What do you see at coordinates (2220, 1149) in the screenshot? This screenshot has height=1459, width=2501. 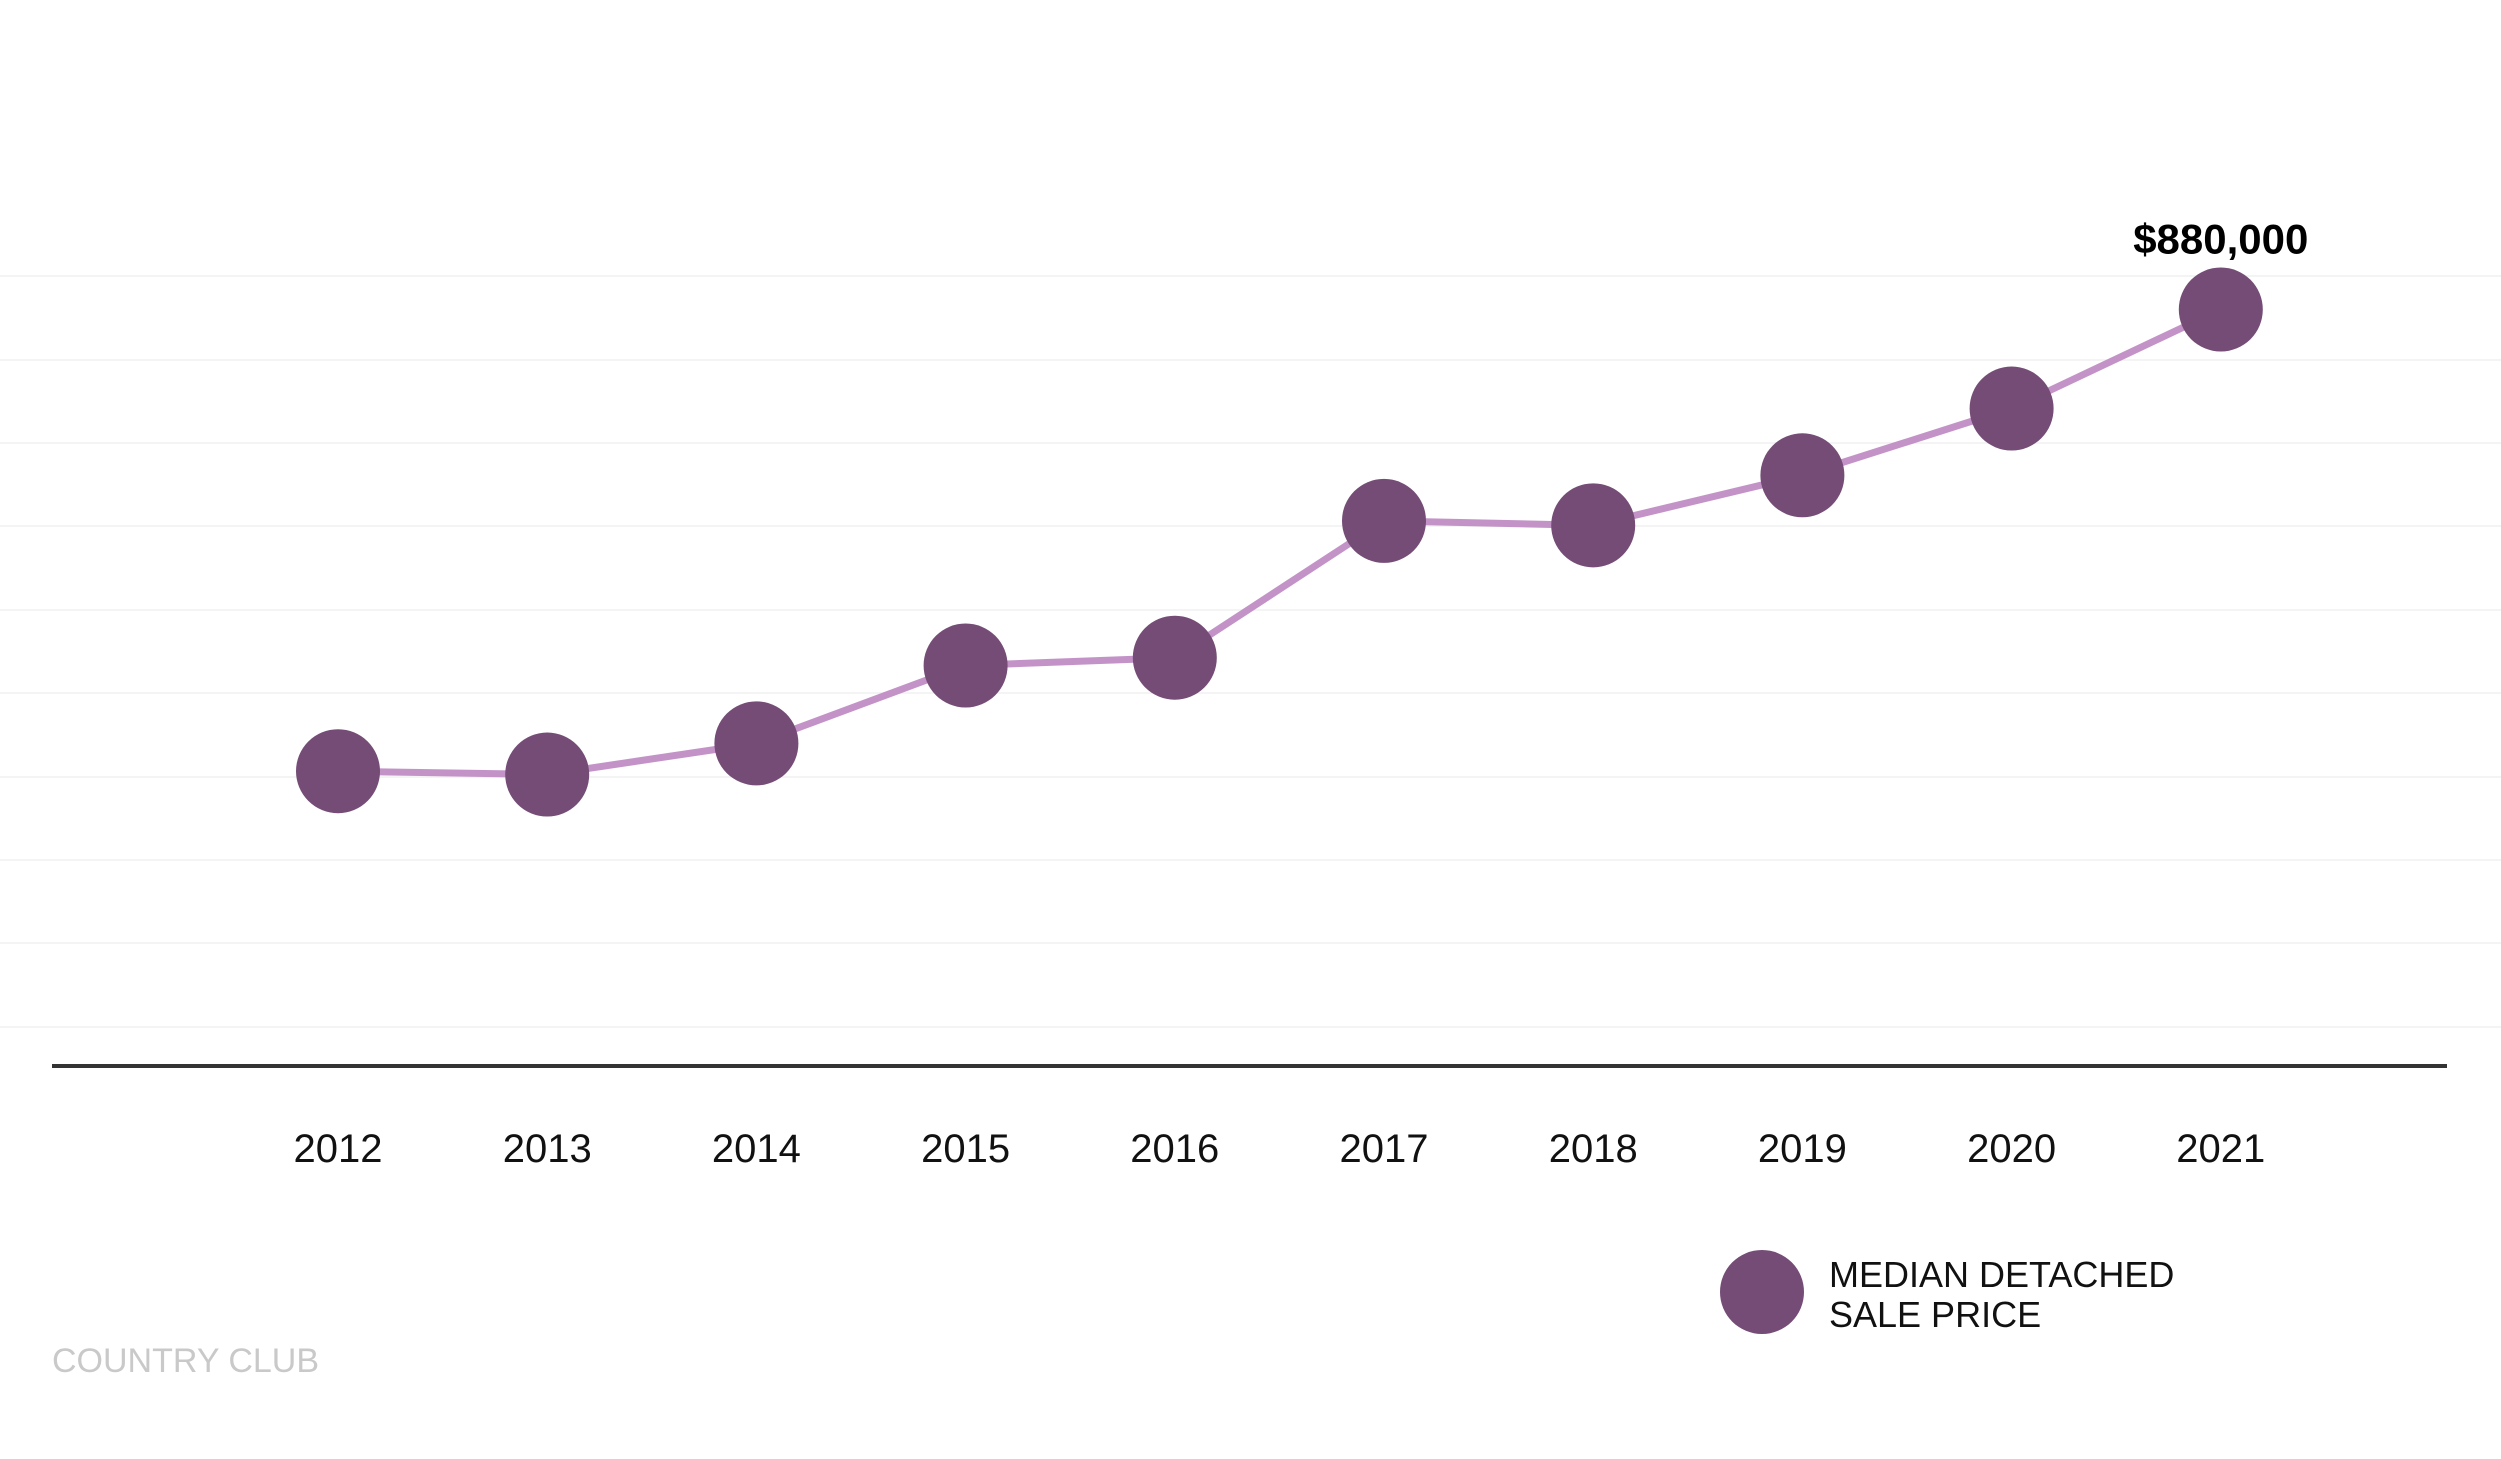 I see `x-tick-label-2021: 2021` at bounding box center [2220, 1149].